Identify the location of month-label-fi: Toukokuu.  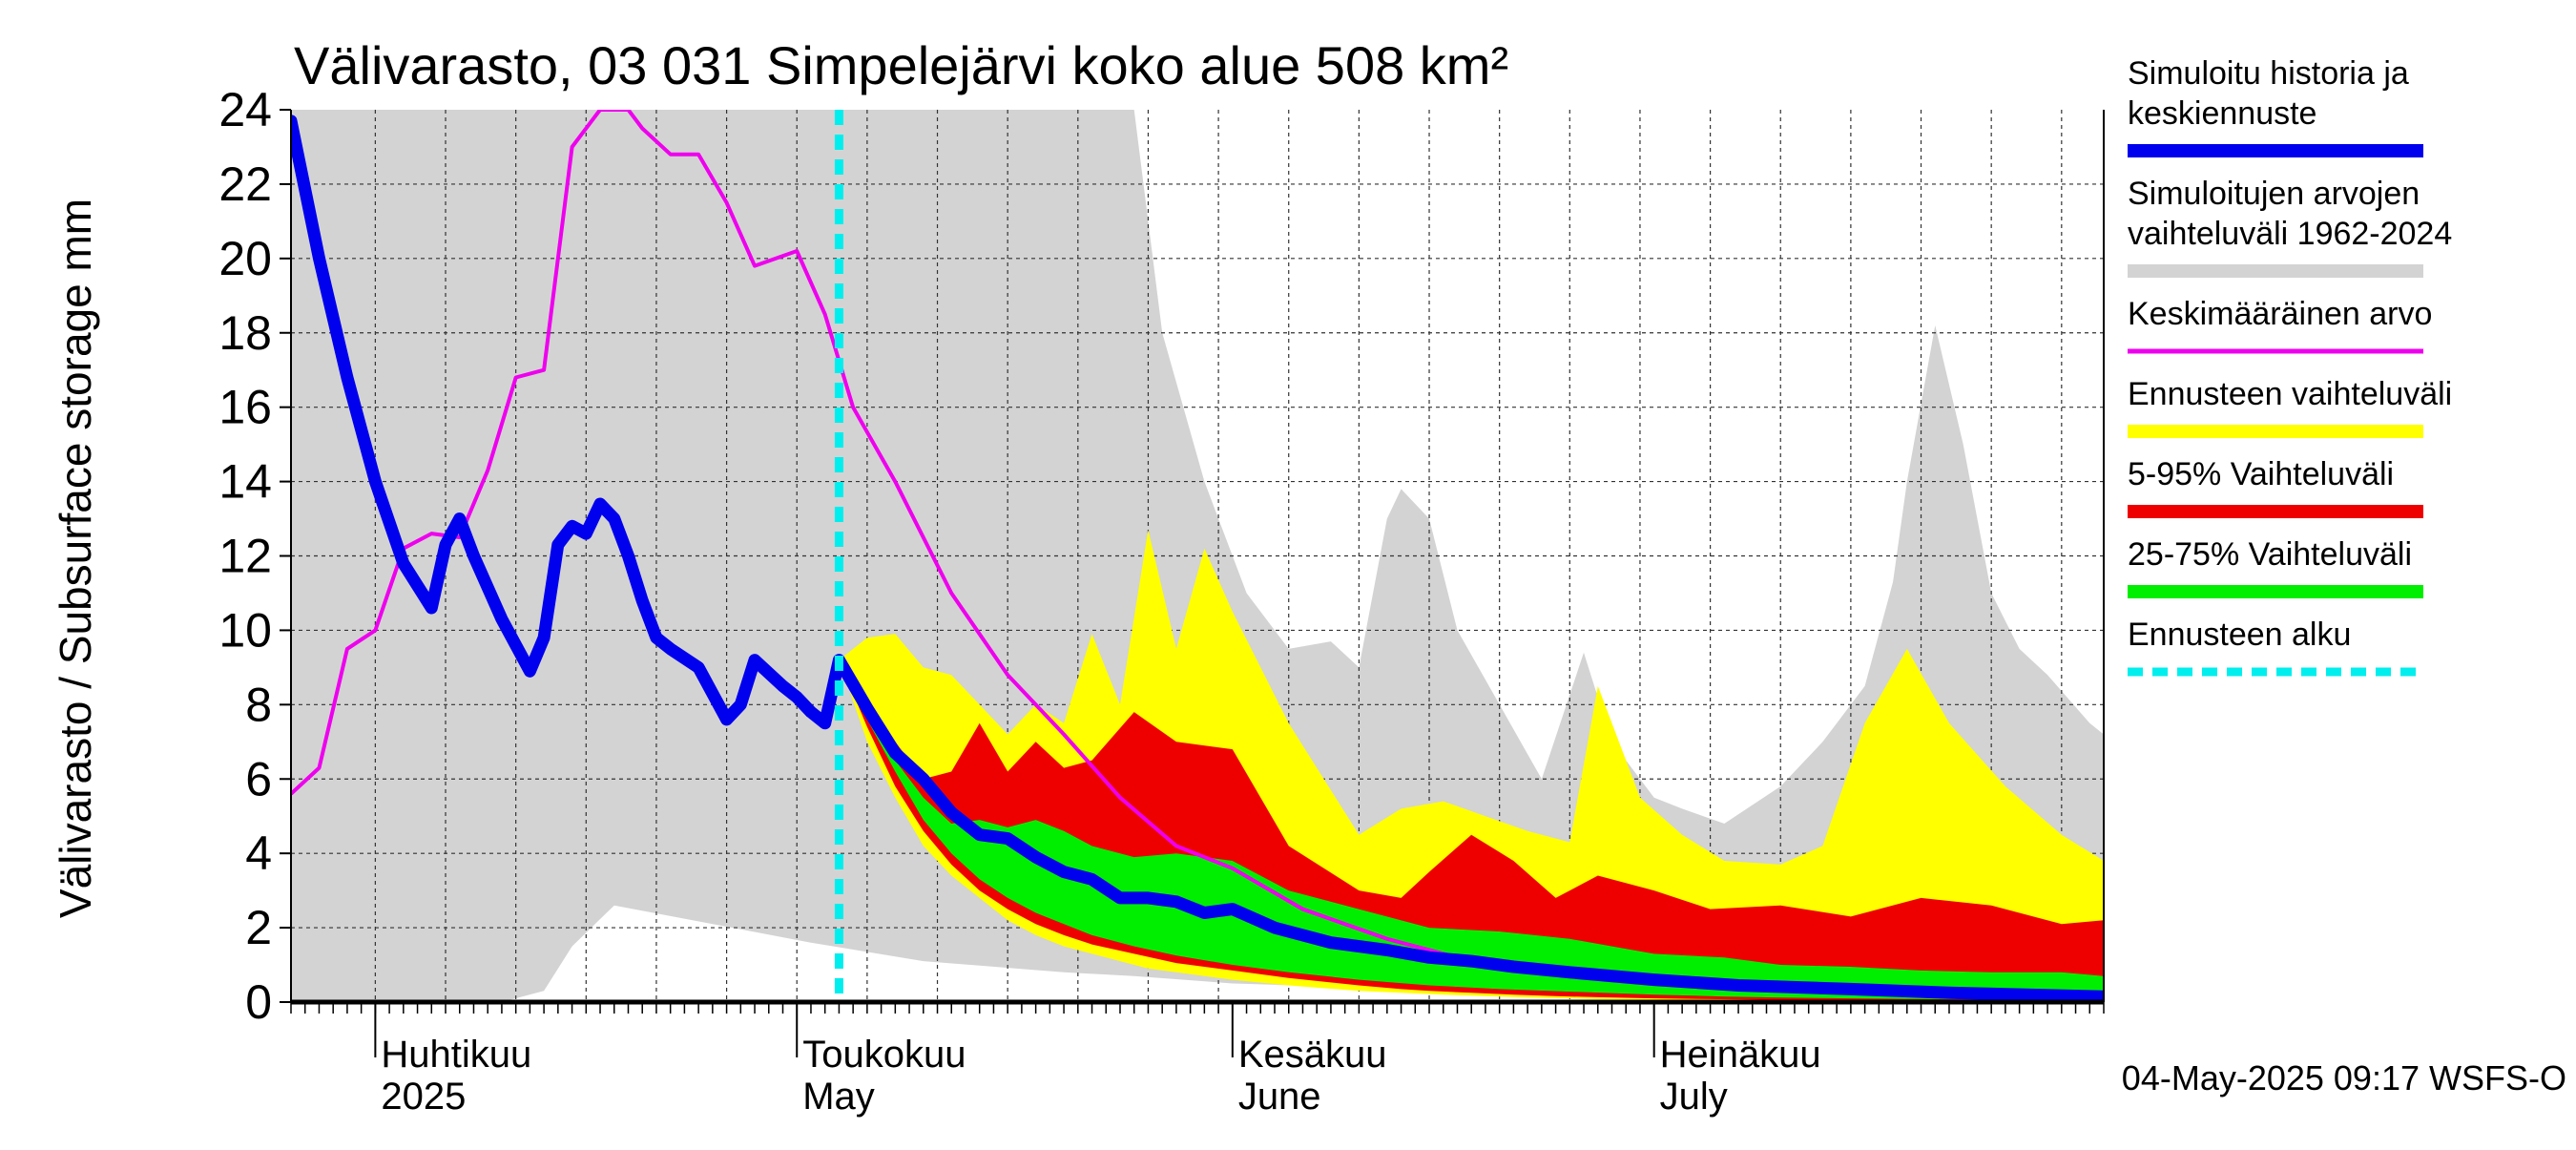
(884, 1055).